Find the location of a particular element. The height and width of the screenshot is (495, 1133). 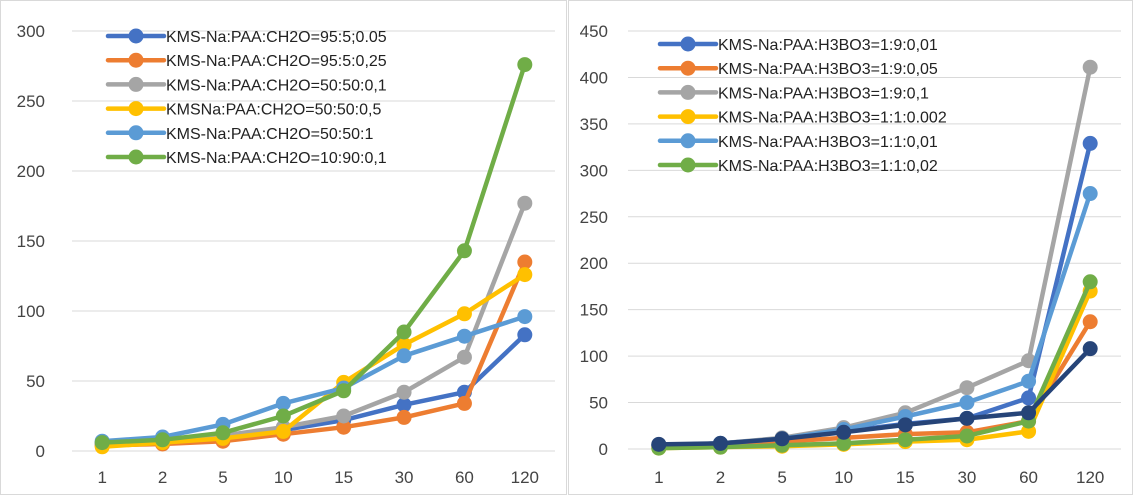

right-x-tick-label: 1 is located at coordinates (658, 477).